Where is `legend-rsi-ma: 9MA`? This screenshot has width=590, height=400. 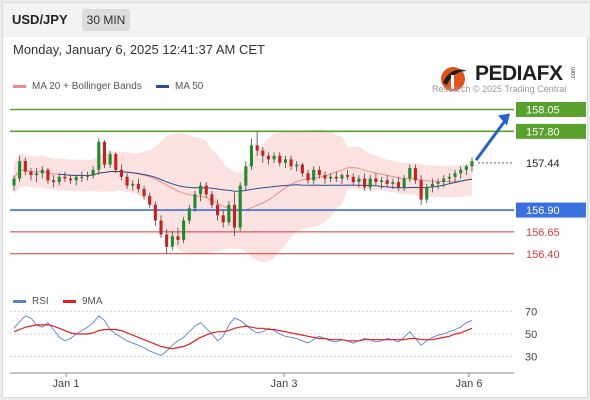 legend-rsi-ma: 9MA is located at coordinates (83, 301).